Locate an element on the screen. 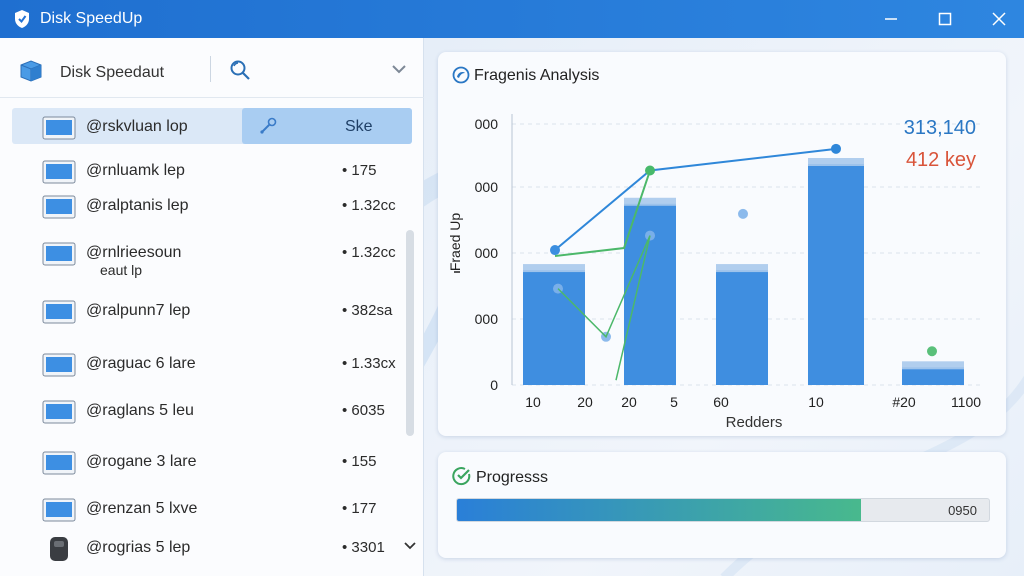 The image size is (1024, 576). drive-size: • 177 is located at coordinates (359, 508).